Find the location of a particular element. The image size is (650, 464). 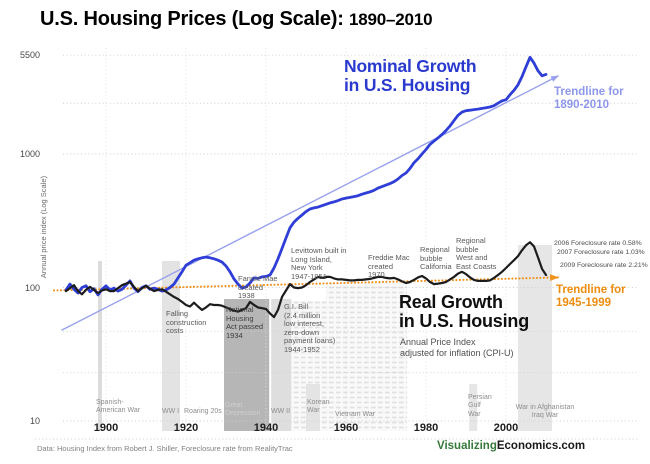

y-axis-label-100: 100 is located at coordinates (32, 287).